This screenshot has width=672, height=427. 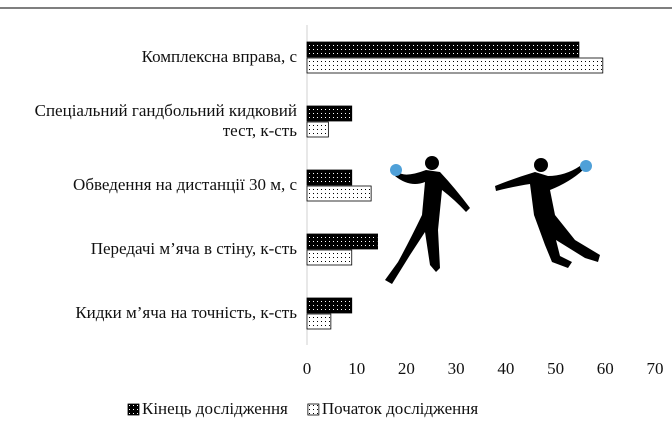 What do you see at coordinates (555, 368) in the screenshot?
I see `x-tick-label: 50` at bounding box center [555, 368].